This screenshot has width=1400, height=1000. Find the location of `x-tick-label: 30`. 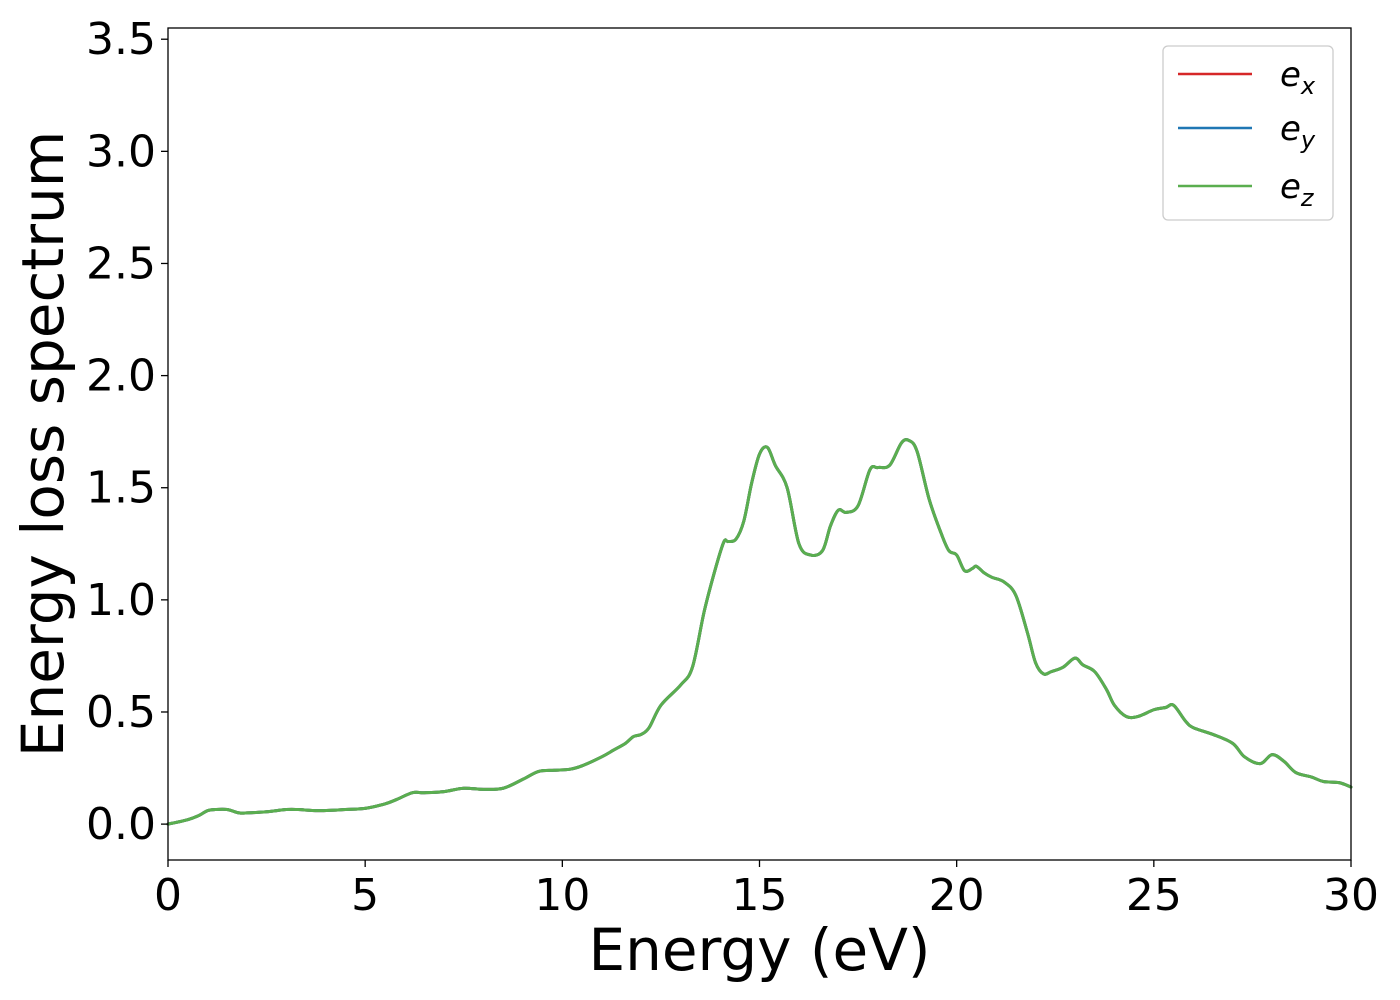

x-tick-label: 30 is located at coordinates (1351, 895).